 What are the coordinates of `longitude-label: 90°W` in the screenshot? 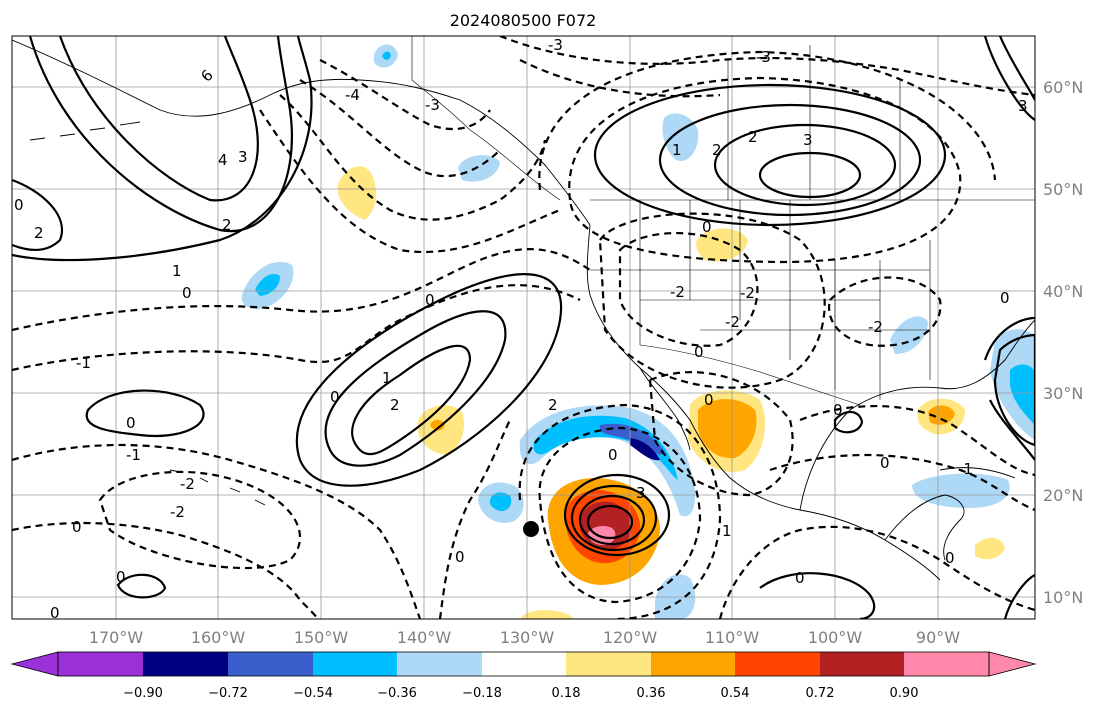 It's located at (938, 637).